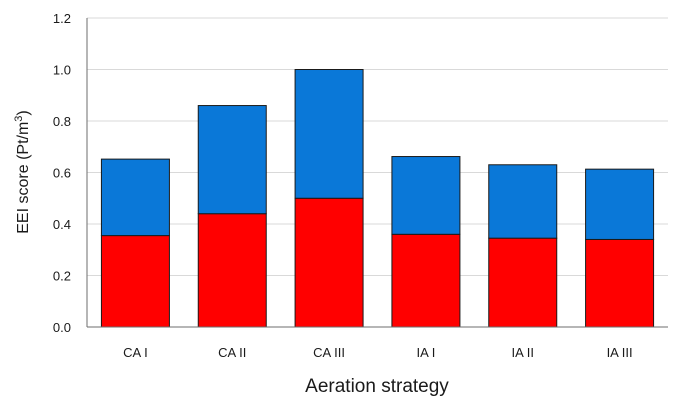 The width and height of the screenshot is (676, 404). I want to click on y-tick-labels: 0.0 0.2 0.4 0.6 0.8 1.0 1.2, so click(62, 173).